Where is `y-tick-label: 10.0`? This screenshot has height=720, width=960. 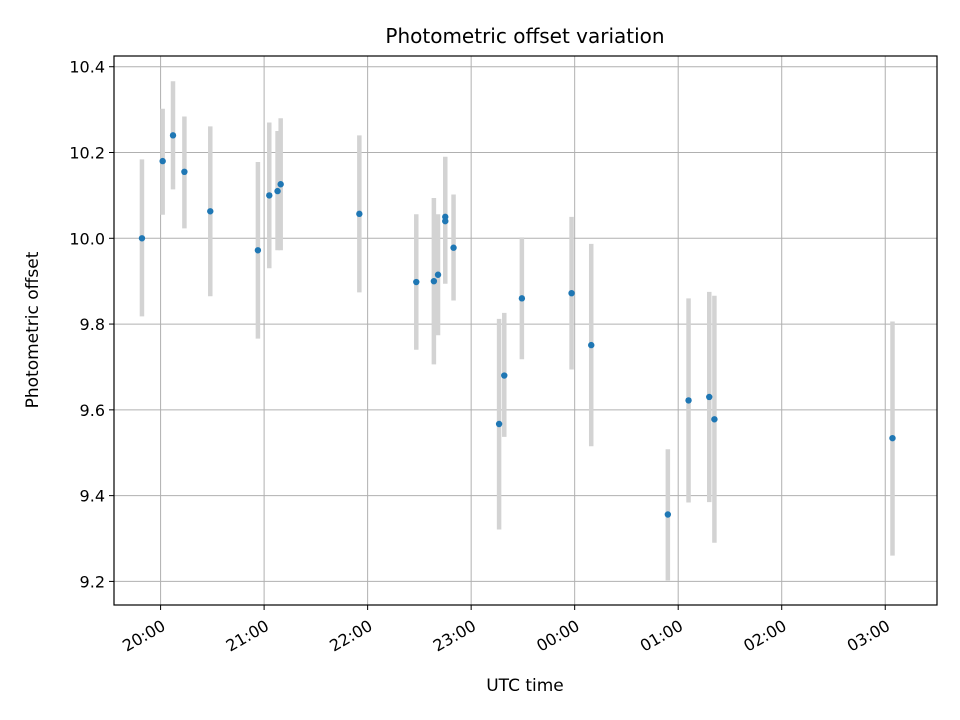 y-tick-label: 10.0 is located at coordinates (87, 238).